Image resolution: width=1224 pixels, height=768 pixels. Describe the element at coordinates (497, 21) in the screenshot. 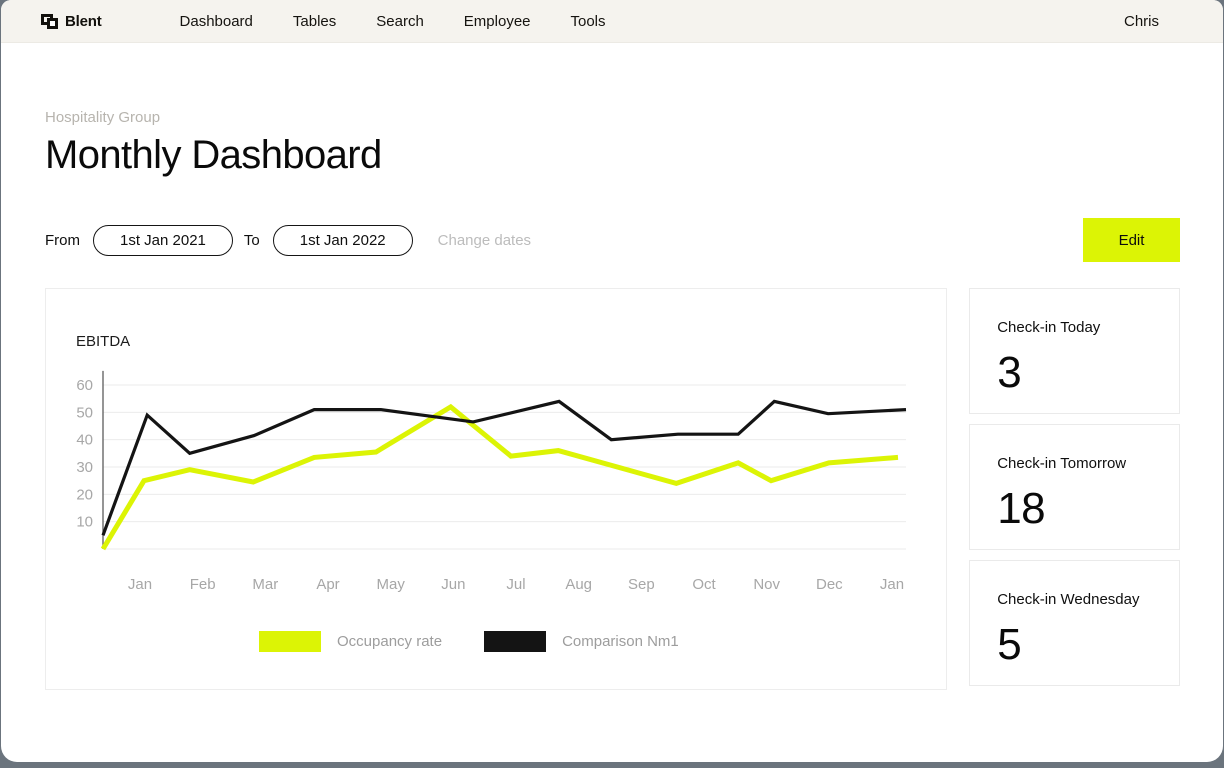

I see `nav-item-employee: Employee` at that location.